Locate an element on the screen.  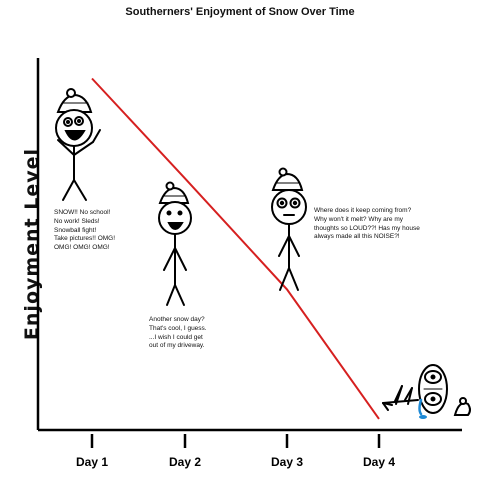
x-tick-label: Day 4 is located at coordinates (379, 462).